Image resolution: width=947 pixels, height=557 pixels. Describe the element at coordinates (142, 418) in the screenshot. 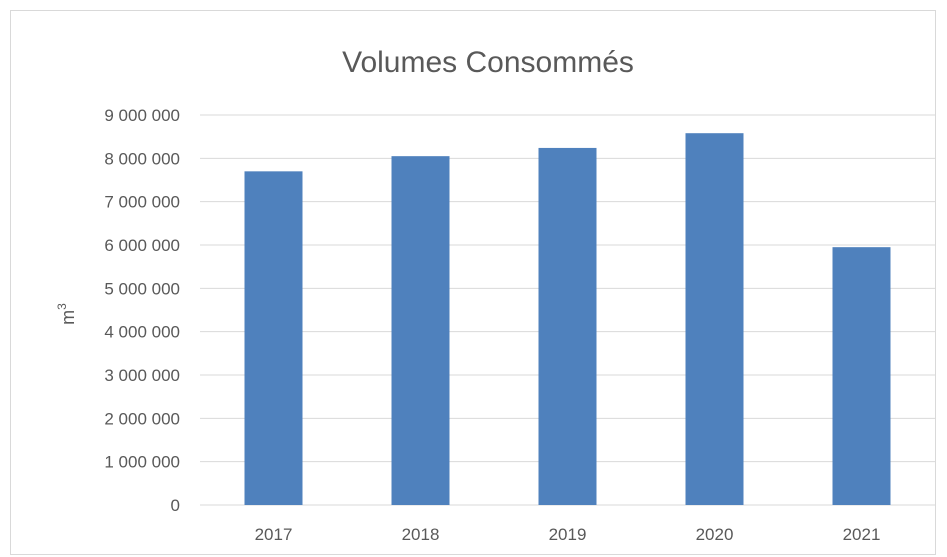

I see `y-tick-label: 2 000 000` at that location.